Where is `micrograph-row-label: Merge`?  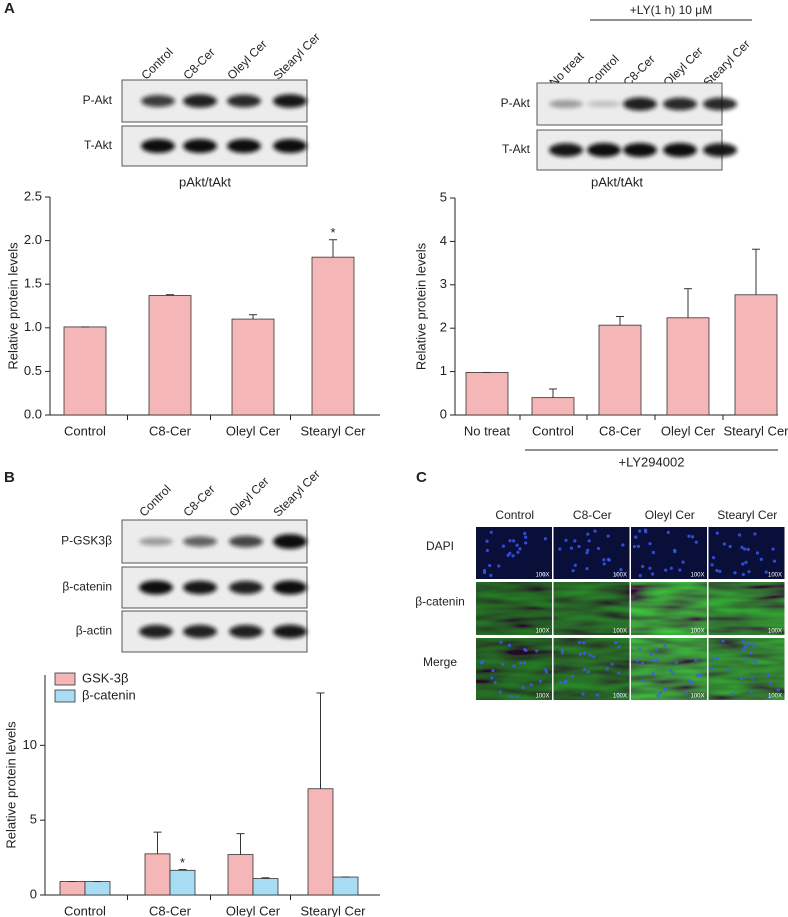
micrograph-row-label: Merge is located at coordinates (440, 662).